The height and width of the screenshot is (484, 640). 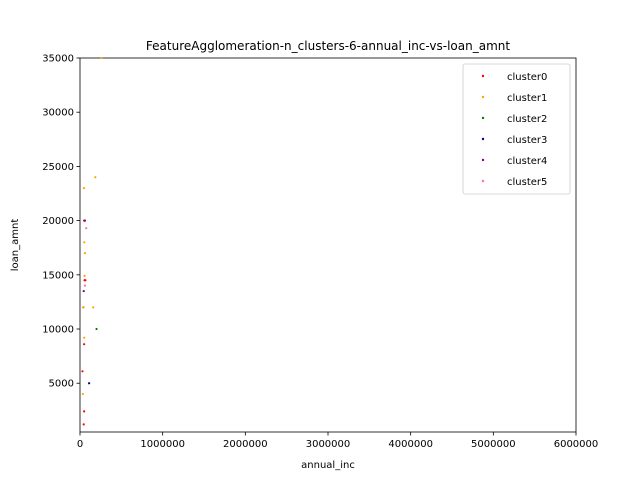 What do you see at coordinates (483, 76) in the screenshot?
I see `legend-marker-cluster0` at bounding box center [483, 76].